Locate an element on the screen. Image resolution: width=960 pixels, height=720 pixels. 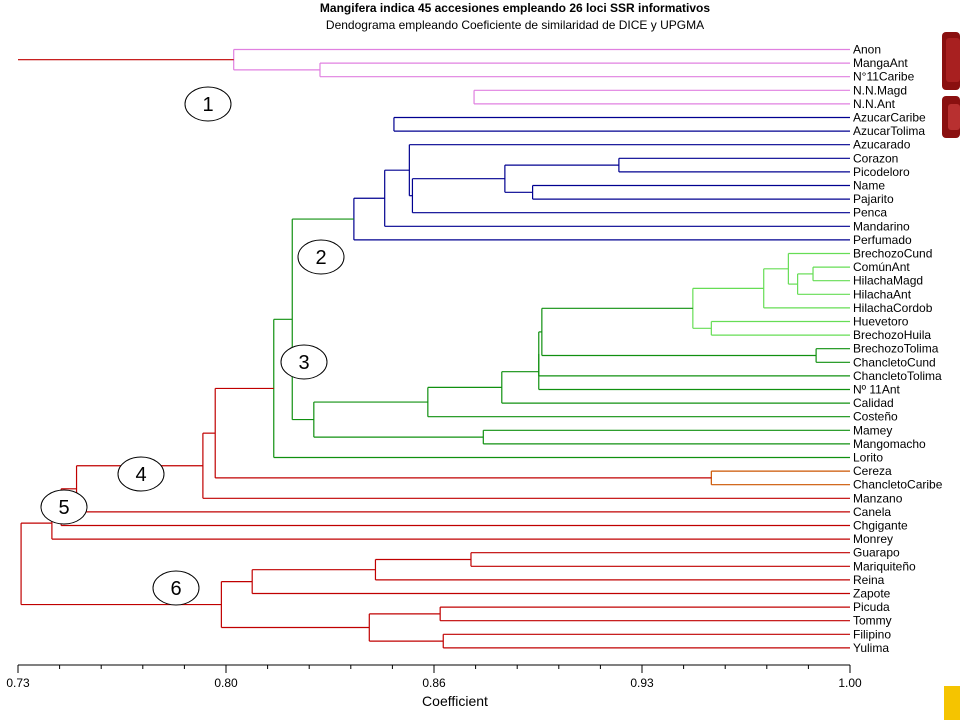
leaf-label: Mangomacho is located at coordinates (889, 444).